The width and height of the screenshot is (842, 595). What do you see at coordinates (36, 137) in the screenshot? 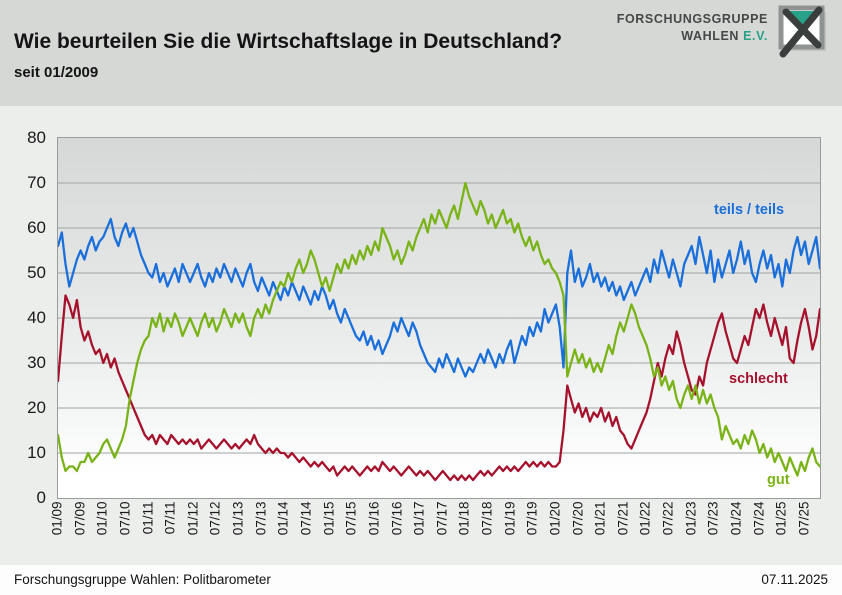
I see `y-tick-label: 80` at bounding box center [36, 137].